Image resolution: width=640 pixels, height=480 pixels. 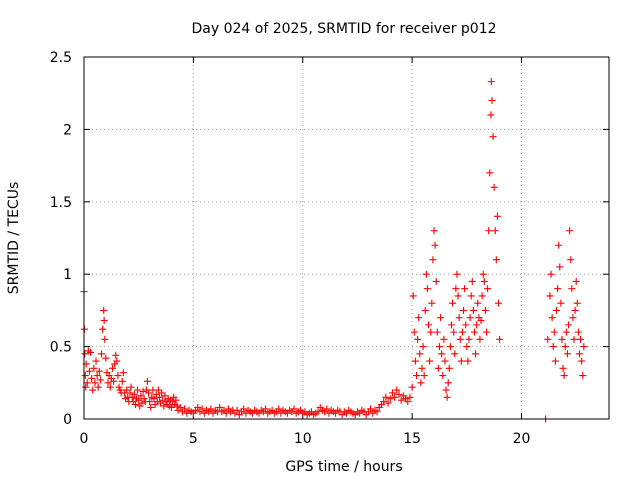 I want to click on x-tick-label: 10, so click(x=303, y=439).